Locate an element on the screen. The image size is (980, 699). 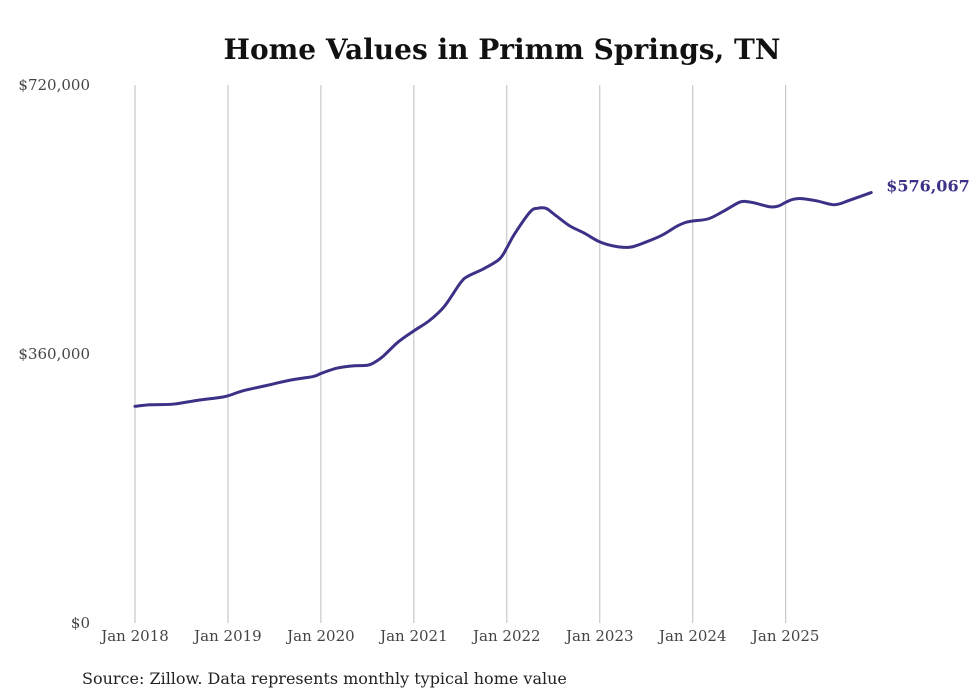
x-tick-label: Jan 2021 is located at coordinates (413, 636).